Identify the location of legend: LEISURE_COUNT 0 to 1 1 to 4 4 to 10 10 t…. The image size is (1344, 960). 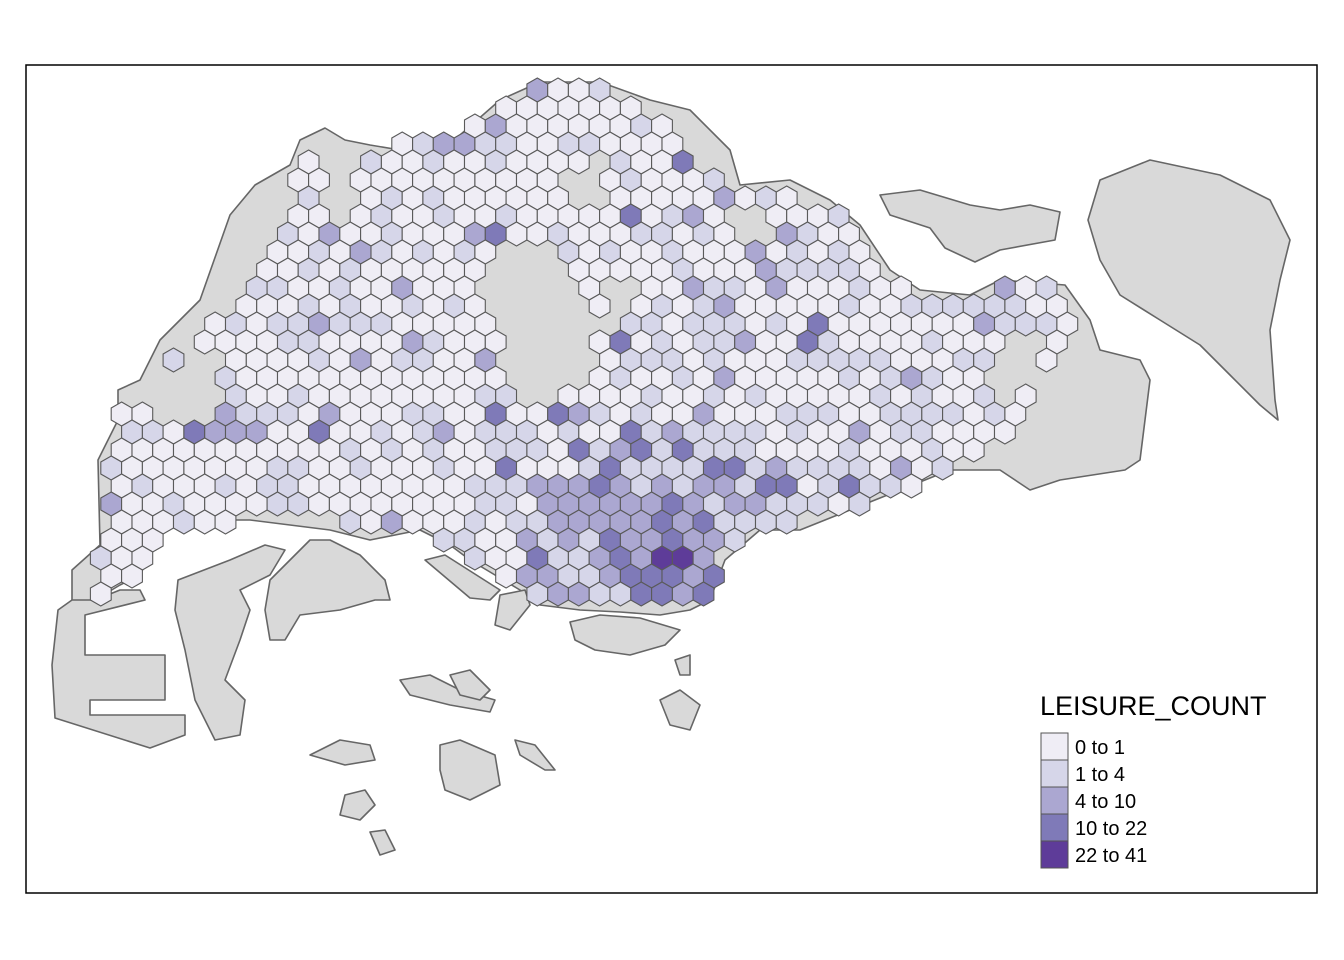
(1153, 780).